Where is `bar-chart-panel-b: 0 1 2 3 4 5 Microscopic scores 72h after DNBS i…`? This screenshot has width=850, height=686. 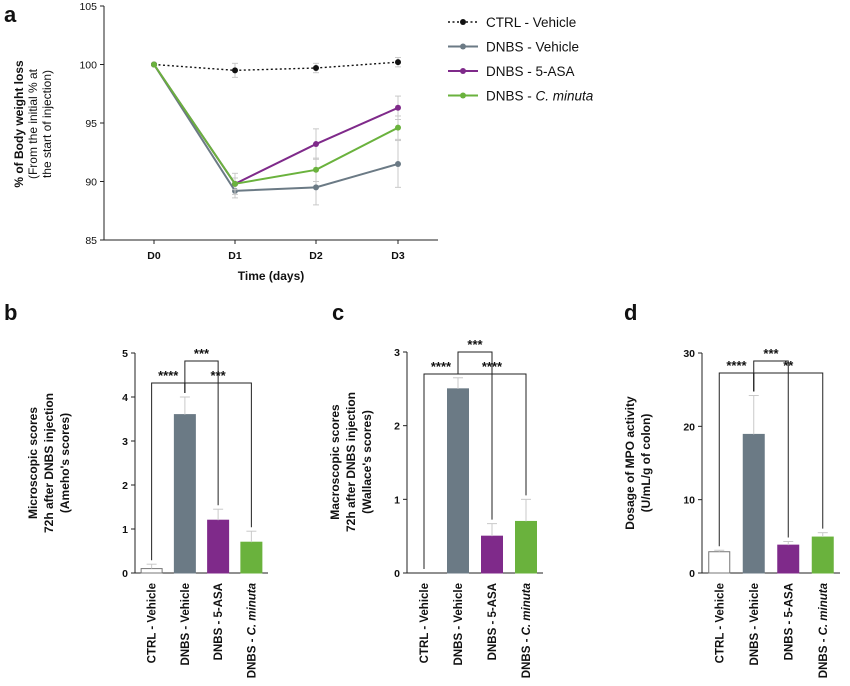
bar-chart-panel-b: 0 1 2 3 4 5 Microscopic scores 72h after DNBS i… is located at coordinates (147, 512).